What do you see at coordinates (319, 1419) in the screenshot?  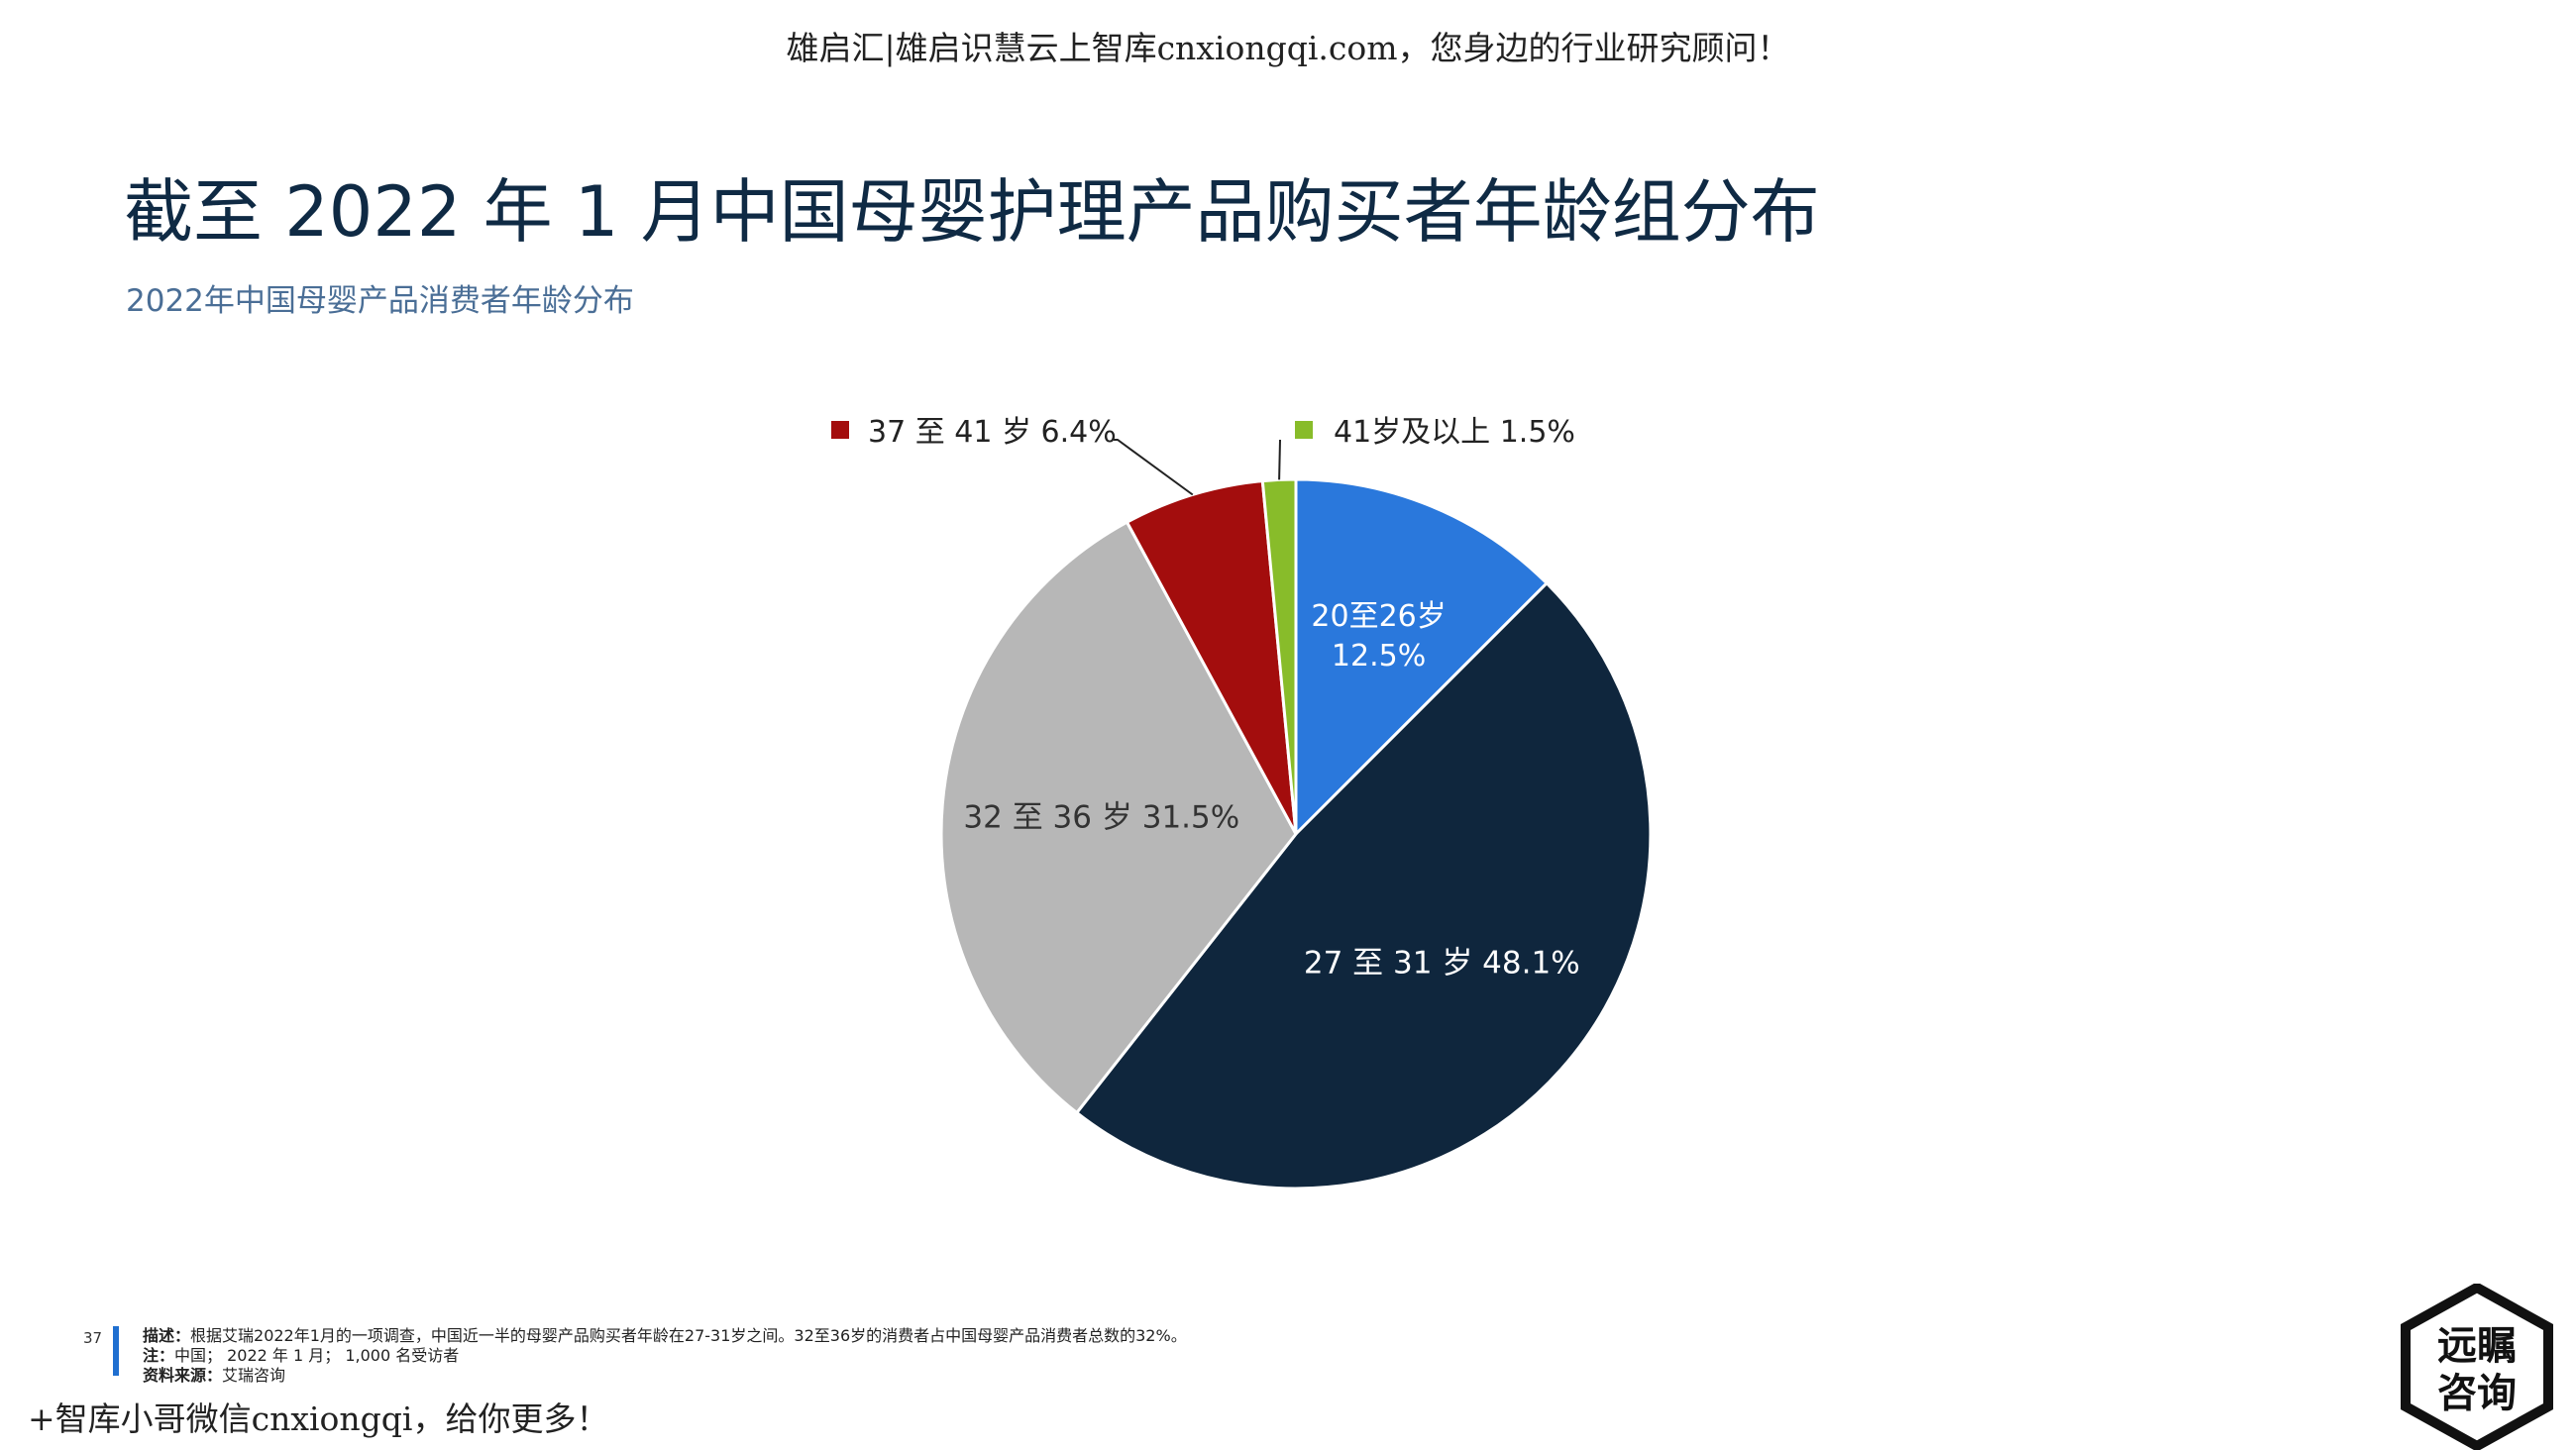 I see `watermark-bottom: +智库小哥微信cnxiongqi，给你更多！` at bounding box center [319, 1419].